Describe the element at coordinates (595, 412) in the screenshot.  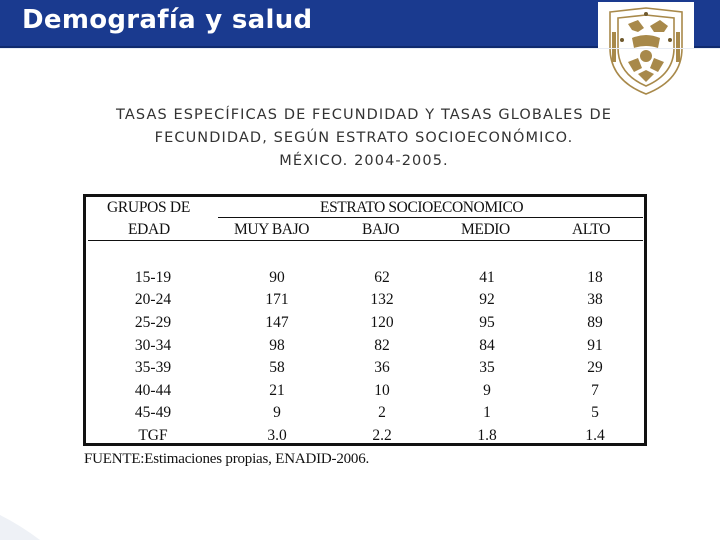
I see `table-cell: 5` at that location.